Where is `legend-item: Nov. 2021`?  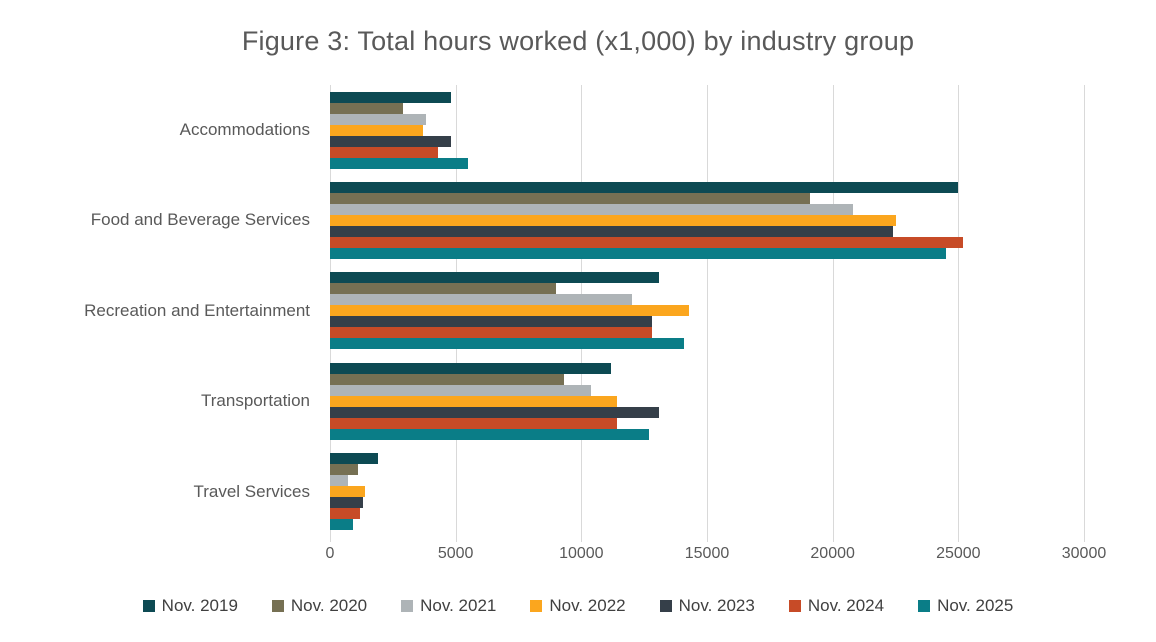
legend-item: Nov. 2021 is located at coordinates (448, 606).